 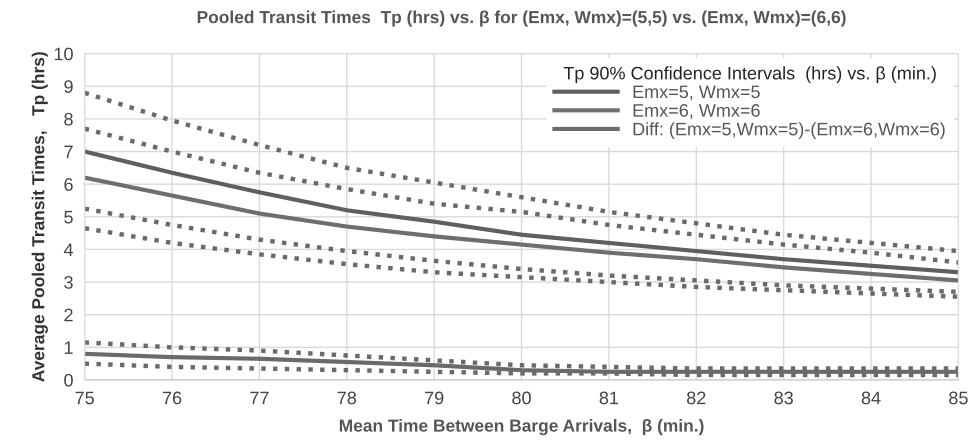 What do you see at coordinates (434, 398) in the screenshot?
I see `x-tick-label: 79` at bounding box center [434, 398].